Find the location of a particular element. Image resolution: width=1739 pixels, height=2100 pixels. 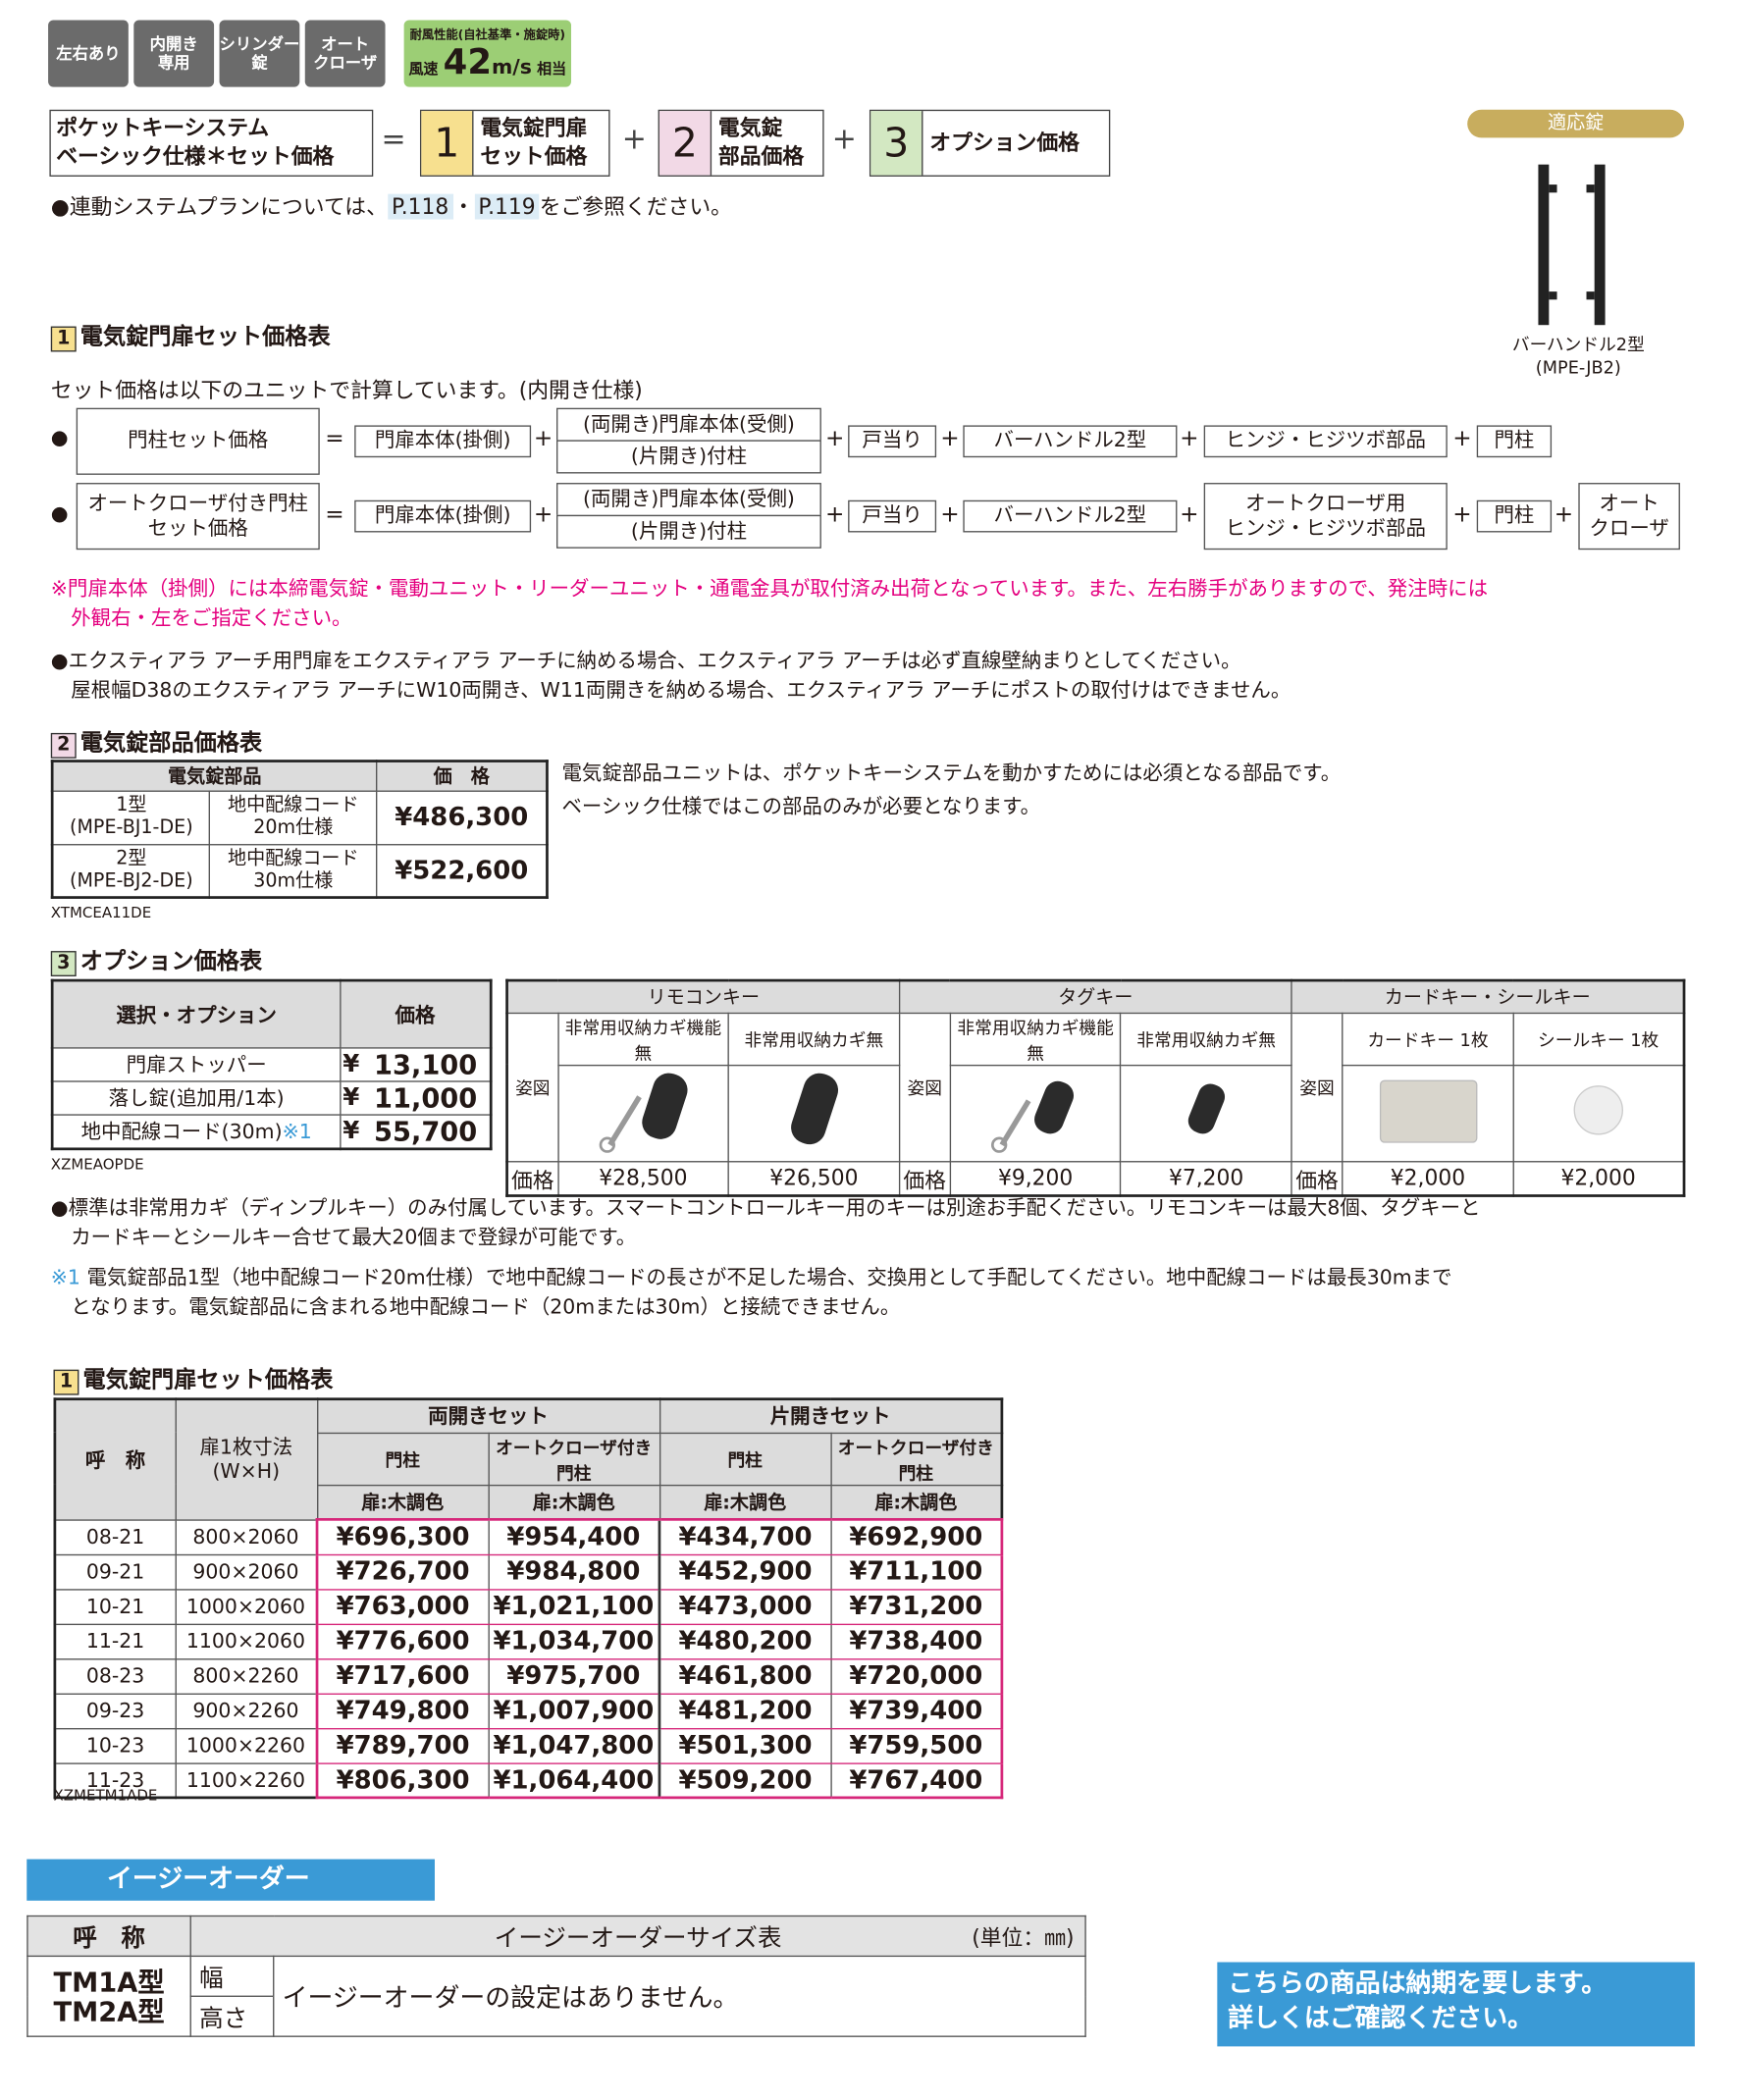

section1-intro: セット価格は以下のユニットで計算しています。(内開き仕様) is located at coordinates (346, 390).